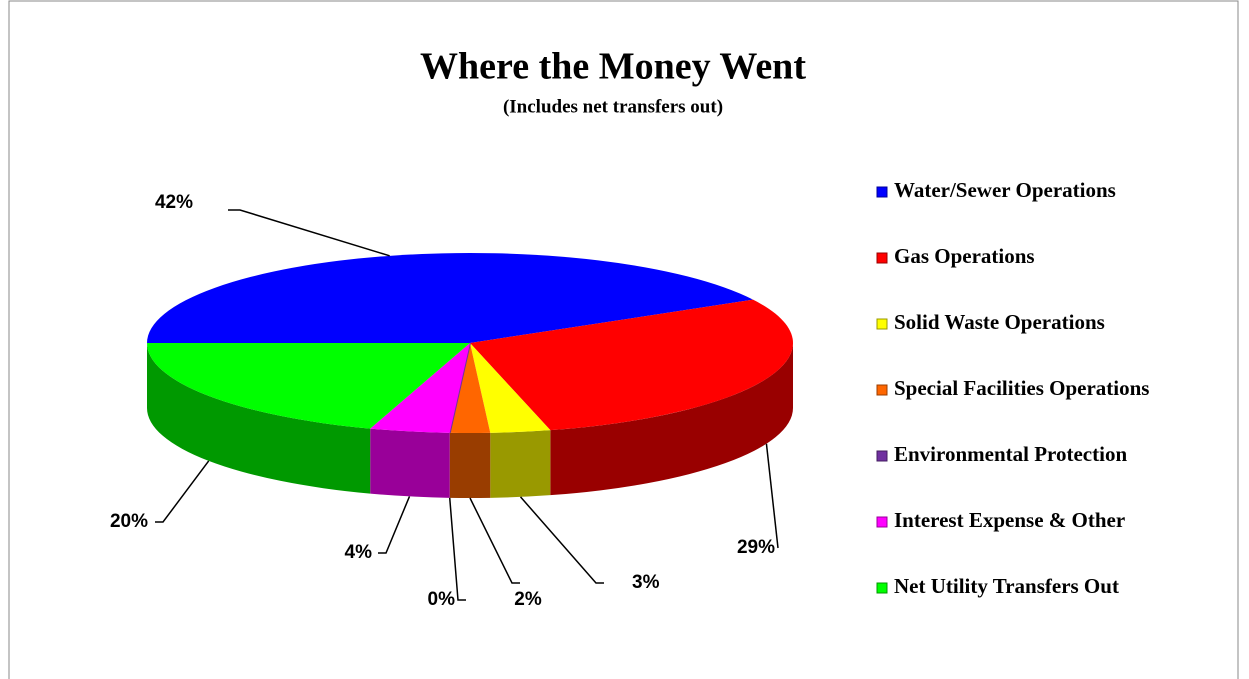 This screenshot has height=679, width=1249. Describe the element at coordinates (1021, 388) in the screenshot. I see `legend-label: Special Facilities Operations` at that location.